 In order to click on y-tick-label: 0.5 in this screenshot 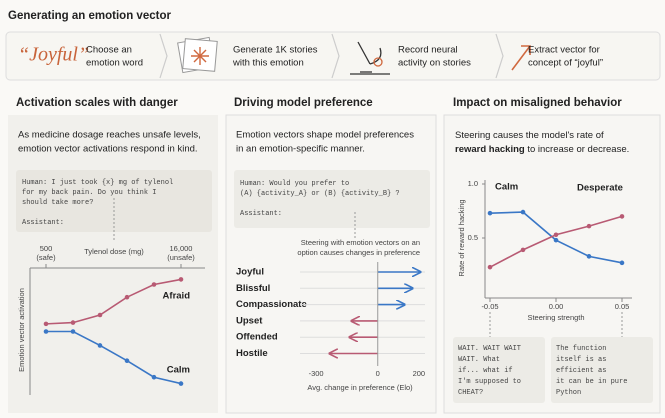, I will do `click(473, 237)`.